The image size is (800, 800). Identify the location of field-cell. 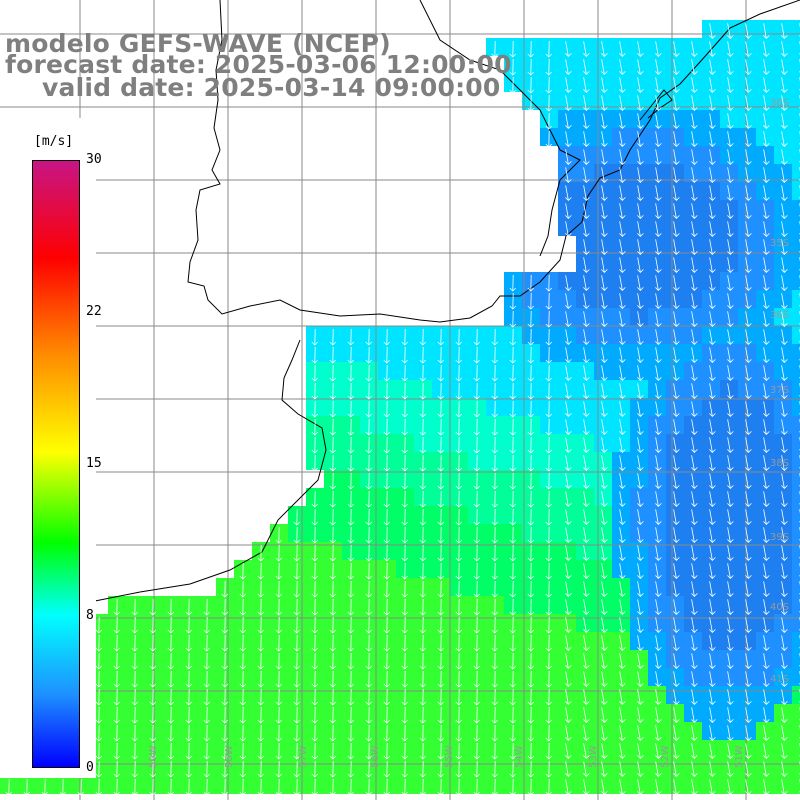
(796, 677).